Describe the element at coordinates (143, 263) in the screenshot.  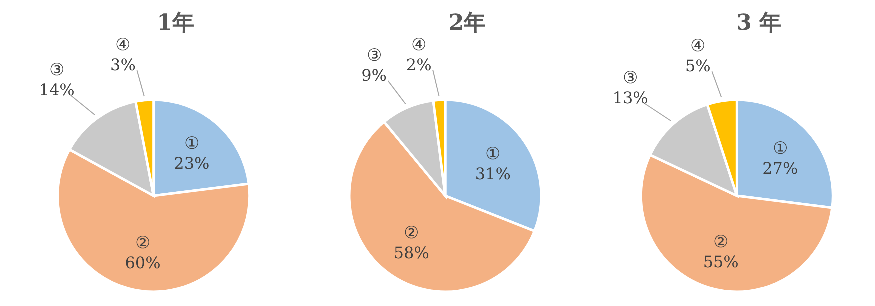
I see `data-label: 60%` at that location.